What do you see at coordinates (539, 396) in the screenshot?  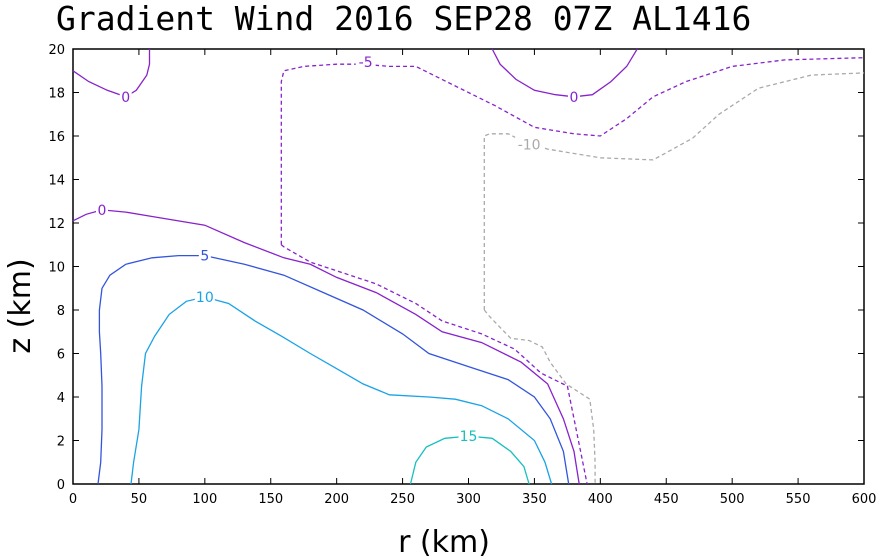 I see `contour-line-7-b` at bounding box center [539, 396].